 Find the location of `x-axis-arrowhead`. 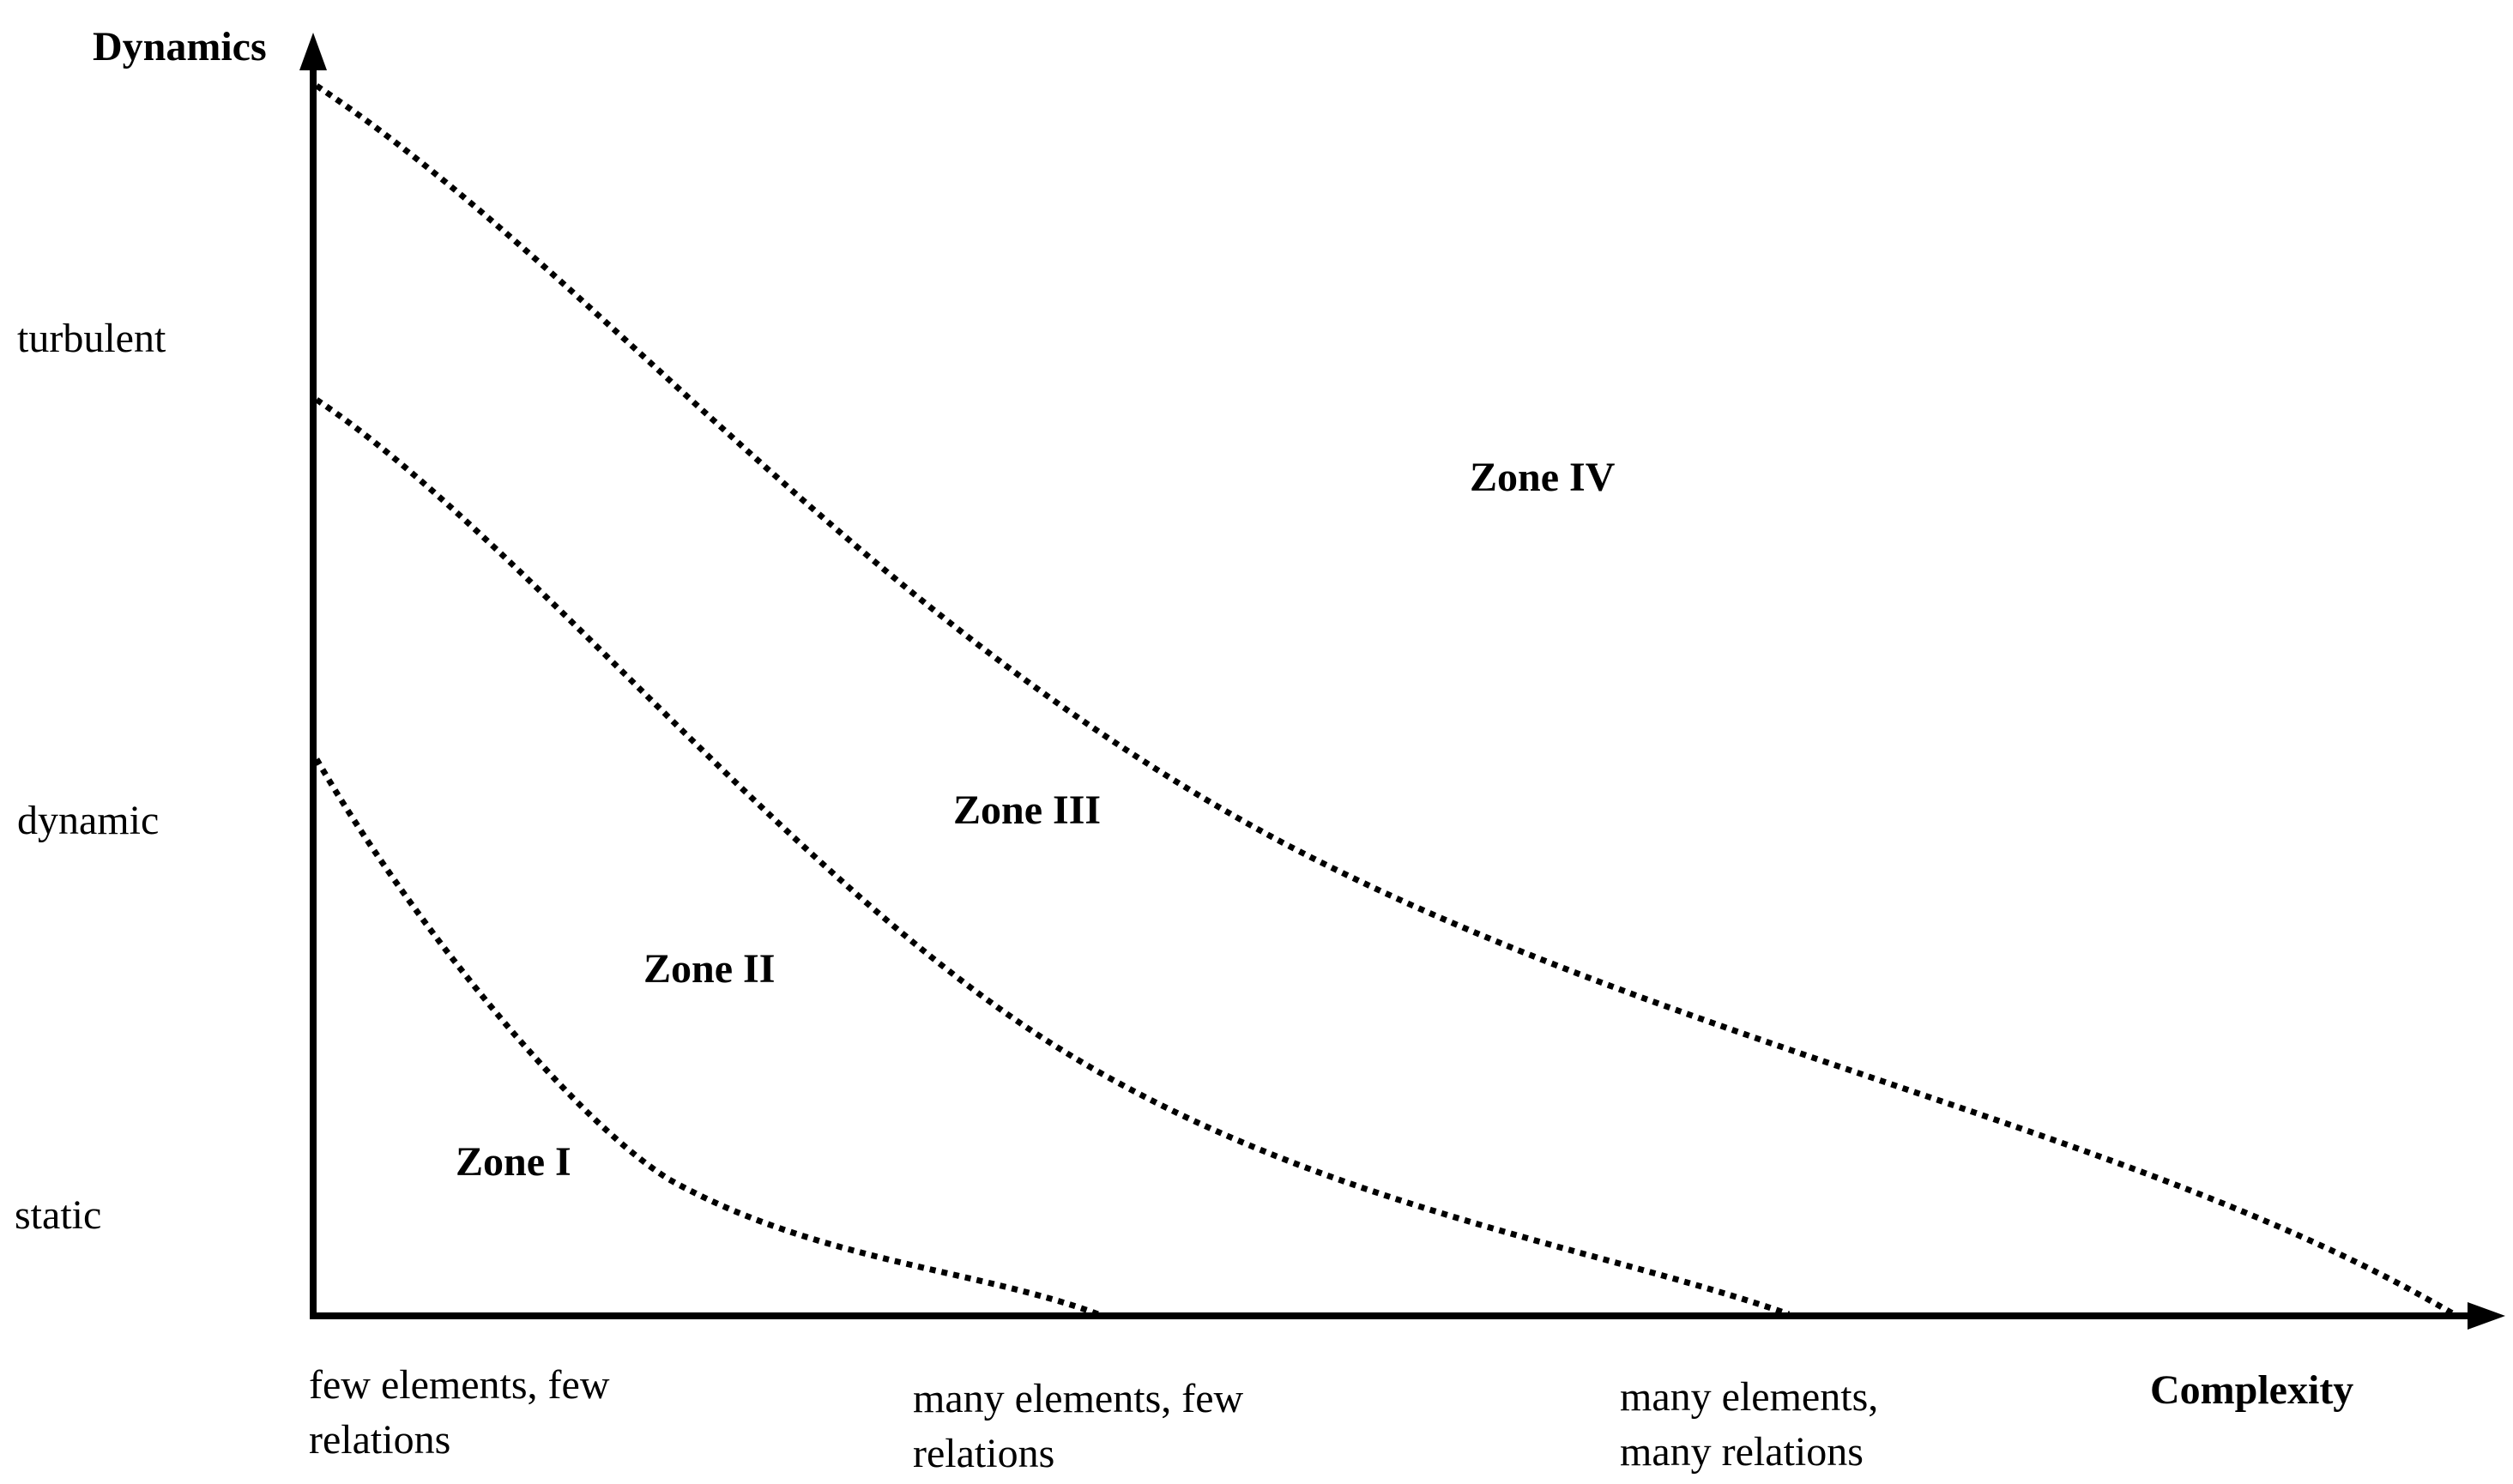

x-axis-arrowhead is located at coordinates (2486, 1316).